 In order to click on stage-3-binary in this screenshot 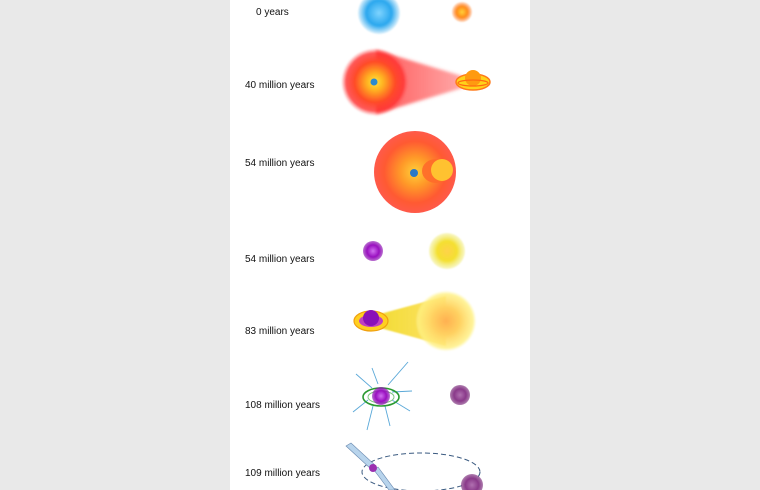, I will do `click(414, 251)`.